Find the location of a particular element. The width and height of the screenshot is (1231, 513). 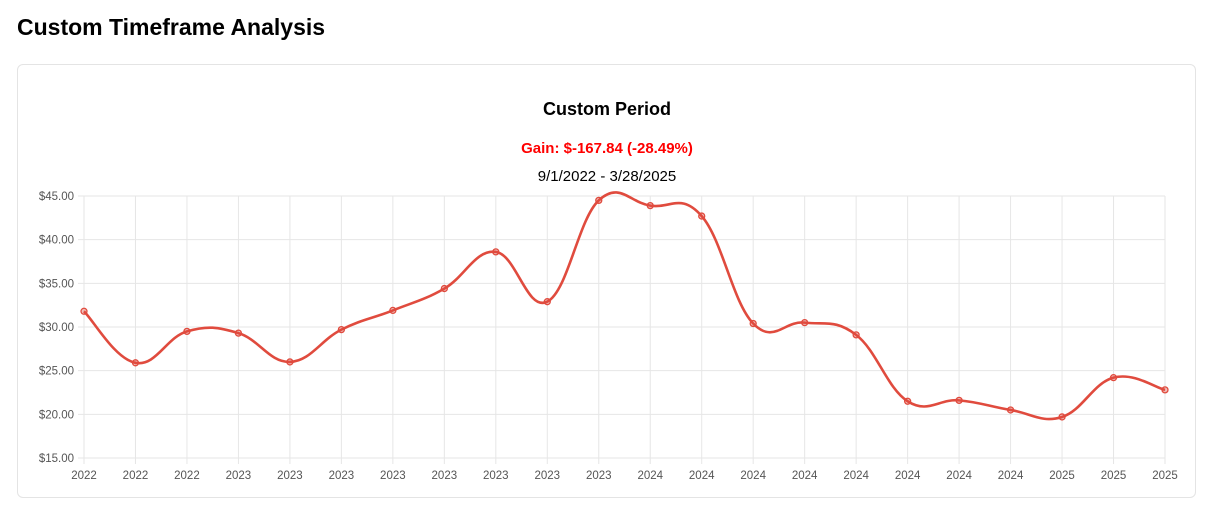

chart-title: Custom Period is located at coordinates (607, 109).